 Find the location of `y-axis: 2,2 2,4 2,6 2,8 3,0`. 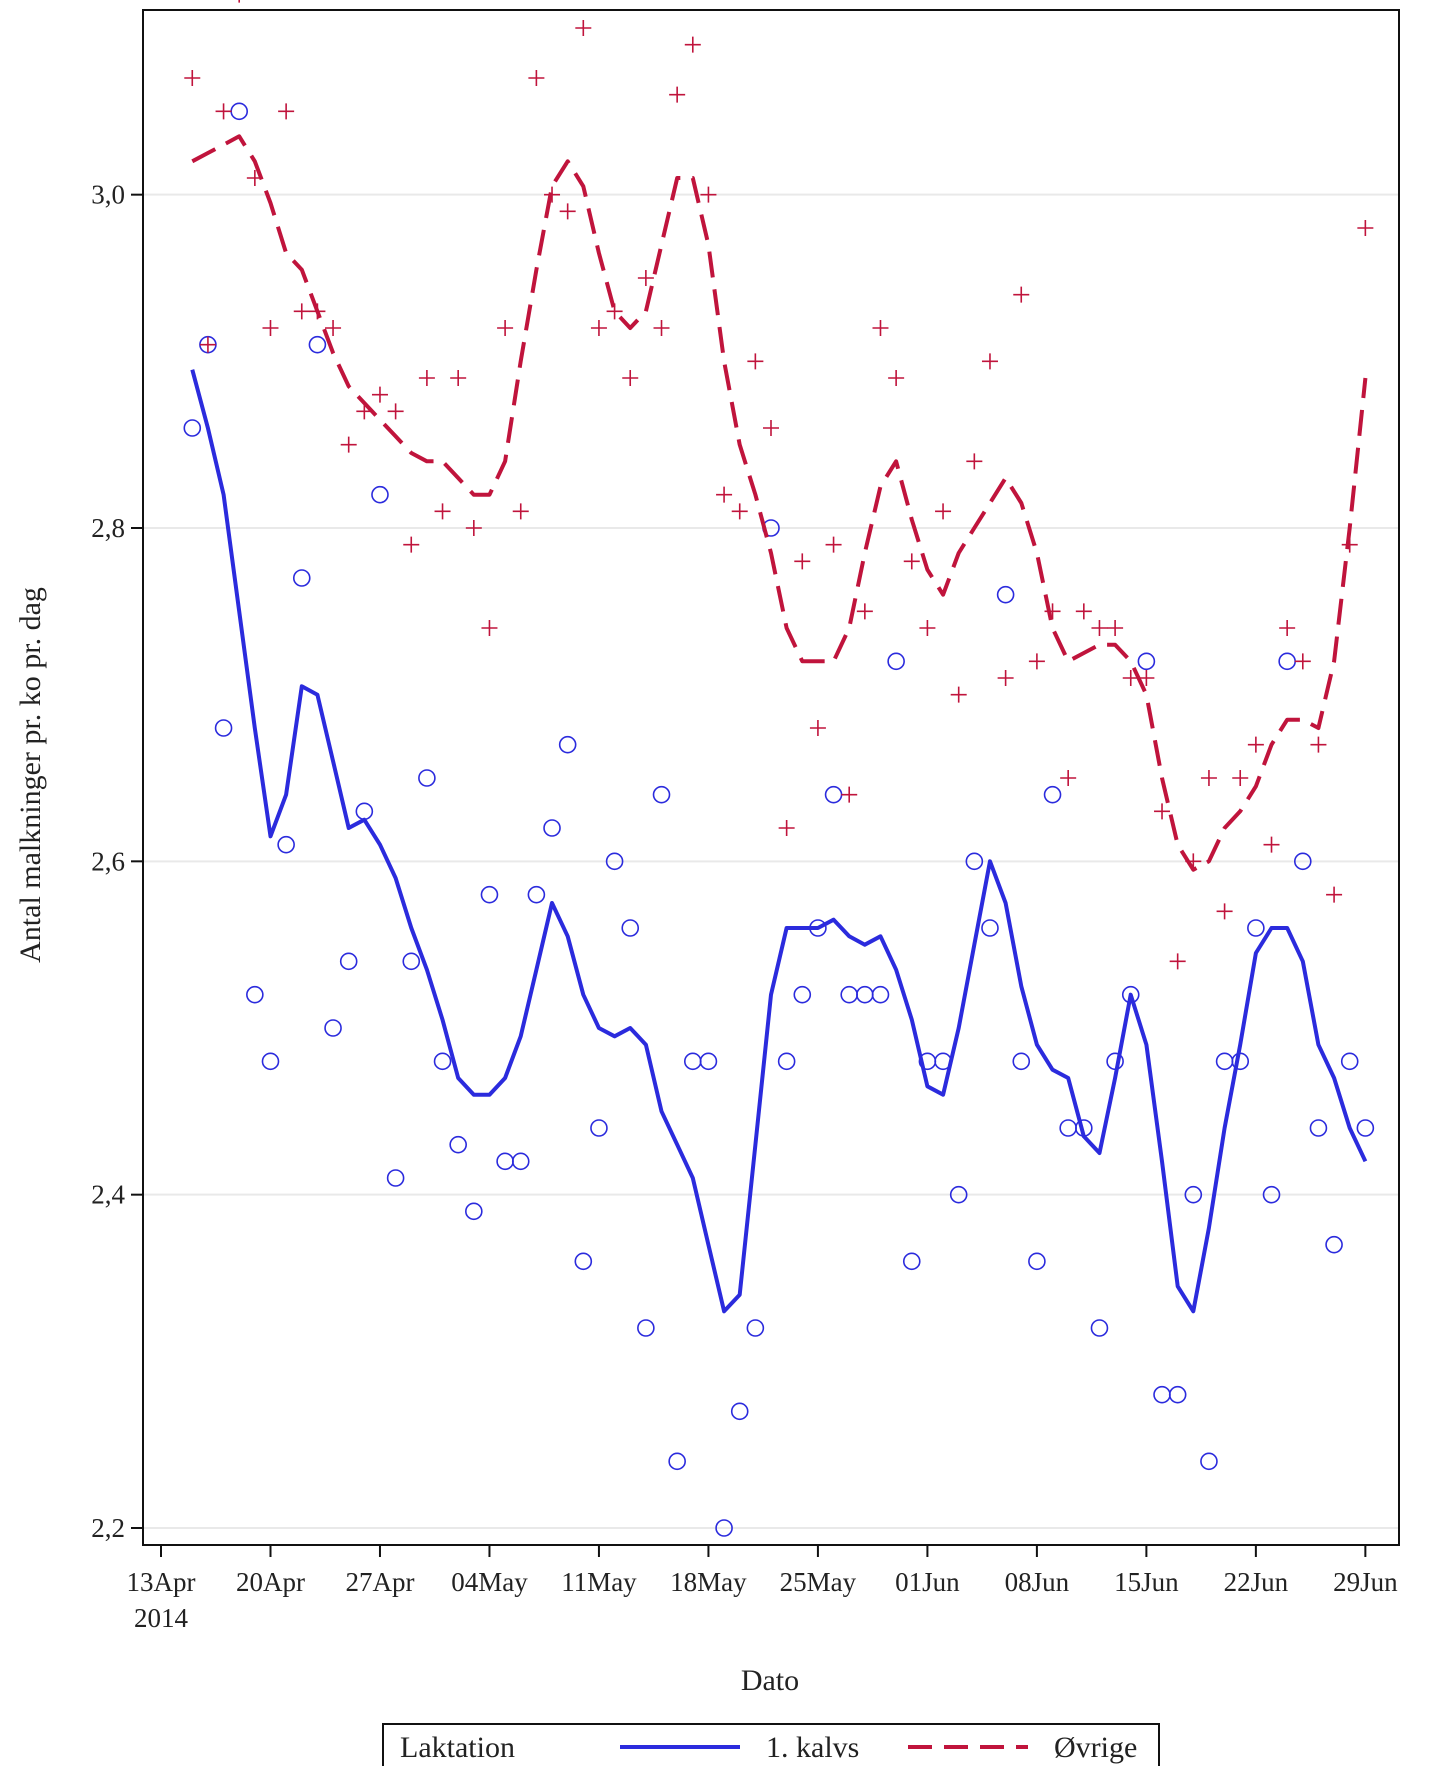

y-axis: 2,2 2,4 2,6 2,8 3,0 is located at coordinates (117, 861).